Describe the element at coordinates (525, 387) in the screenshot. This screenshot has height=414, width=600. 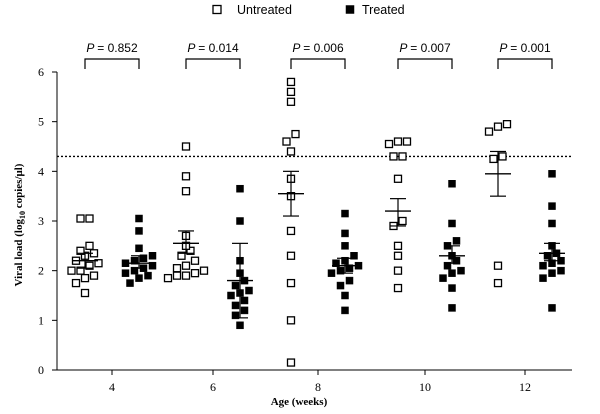
I see `x-tick-label: 12` at that location.